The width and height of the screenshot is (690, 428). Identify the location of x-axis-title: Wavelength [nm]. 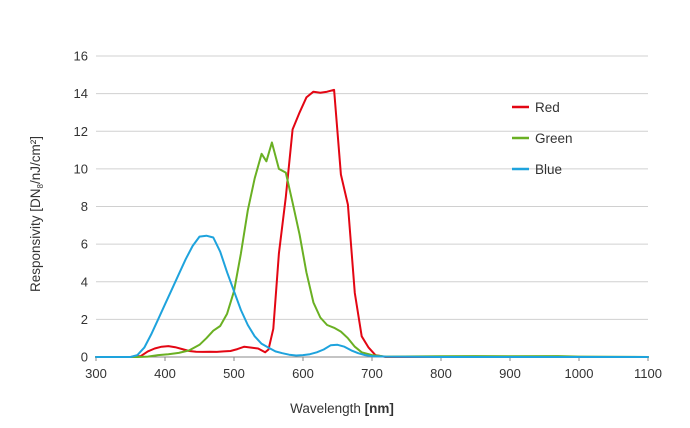
(342, 408).